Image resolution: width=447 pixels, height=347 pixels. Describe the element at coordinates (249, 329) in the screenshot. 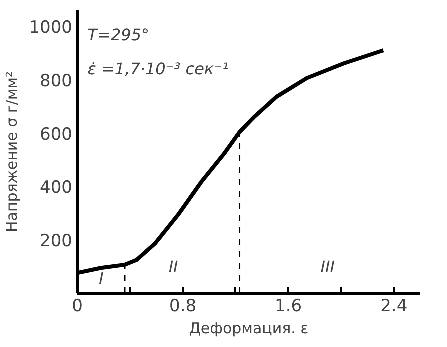

I see `x-axis-title: Деформация. ε` at that location.